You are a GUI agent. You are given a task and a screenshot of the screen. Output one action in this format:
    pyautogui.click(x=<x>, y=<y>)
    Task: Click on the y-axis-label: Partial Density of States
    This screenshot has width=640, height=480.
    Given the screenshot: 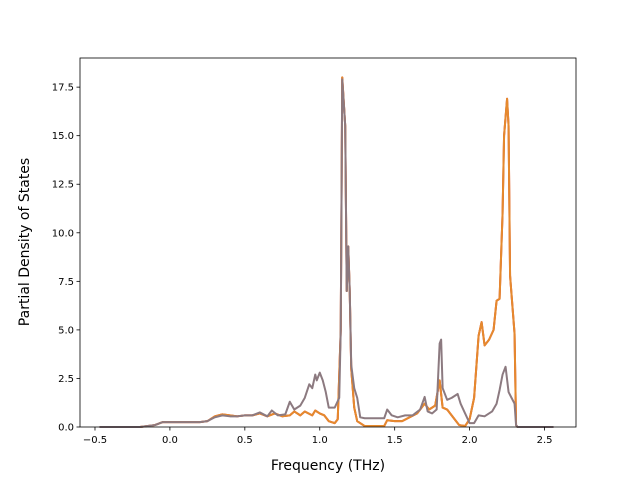 What is the action you would take?
    pyautogui.click(x=25, y=242)
    